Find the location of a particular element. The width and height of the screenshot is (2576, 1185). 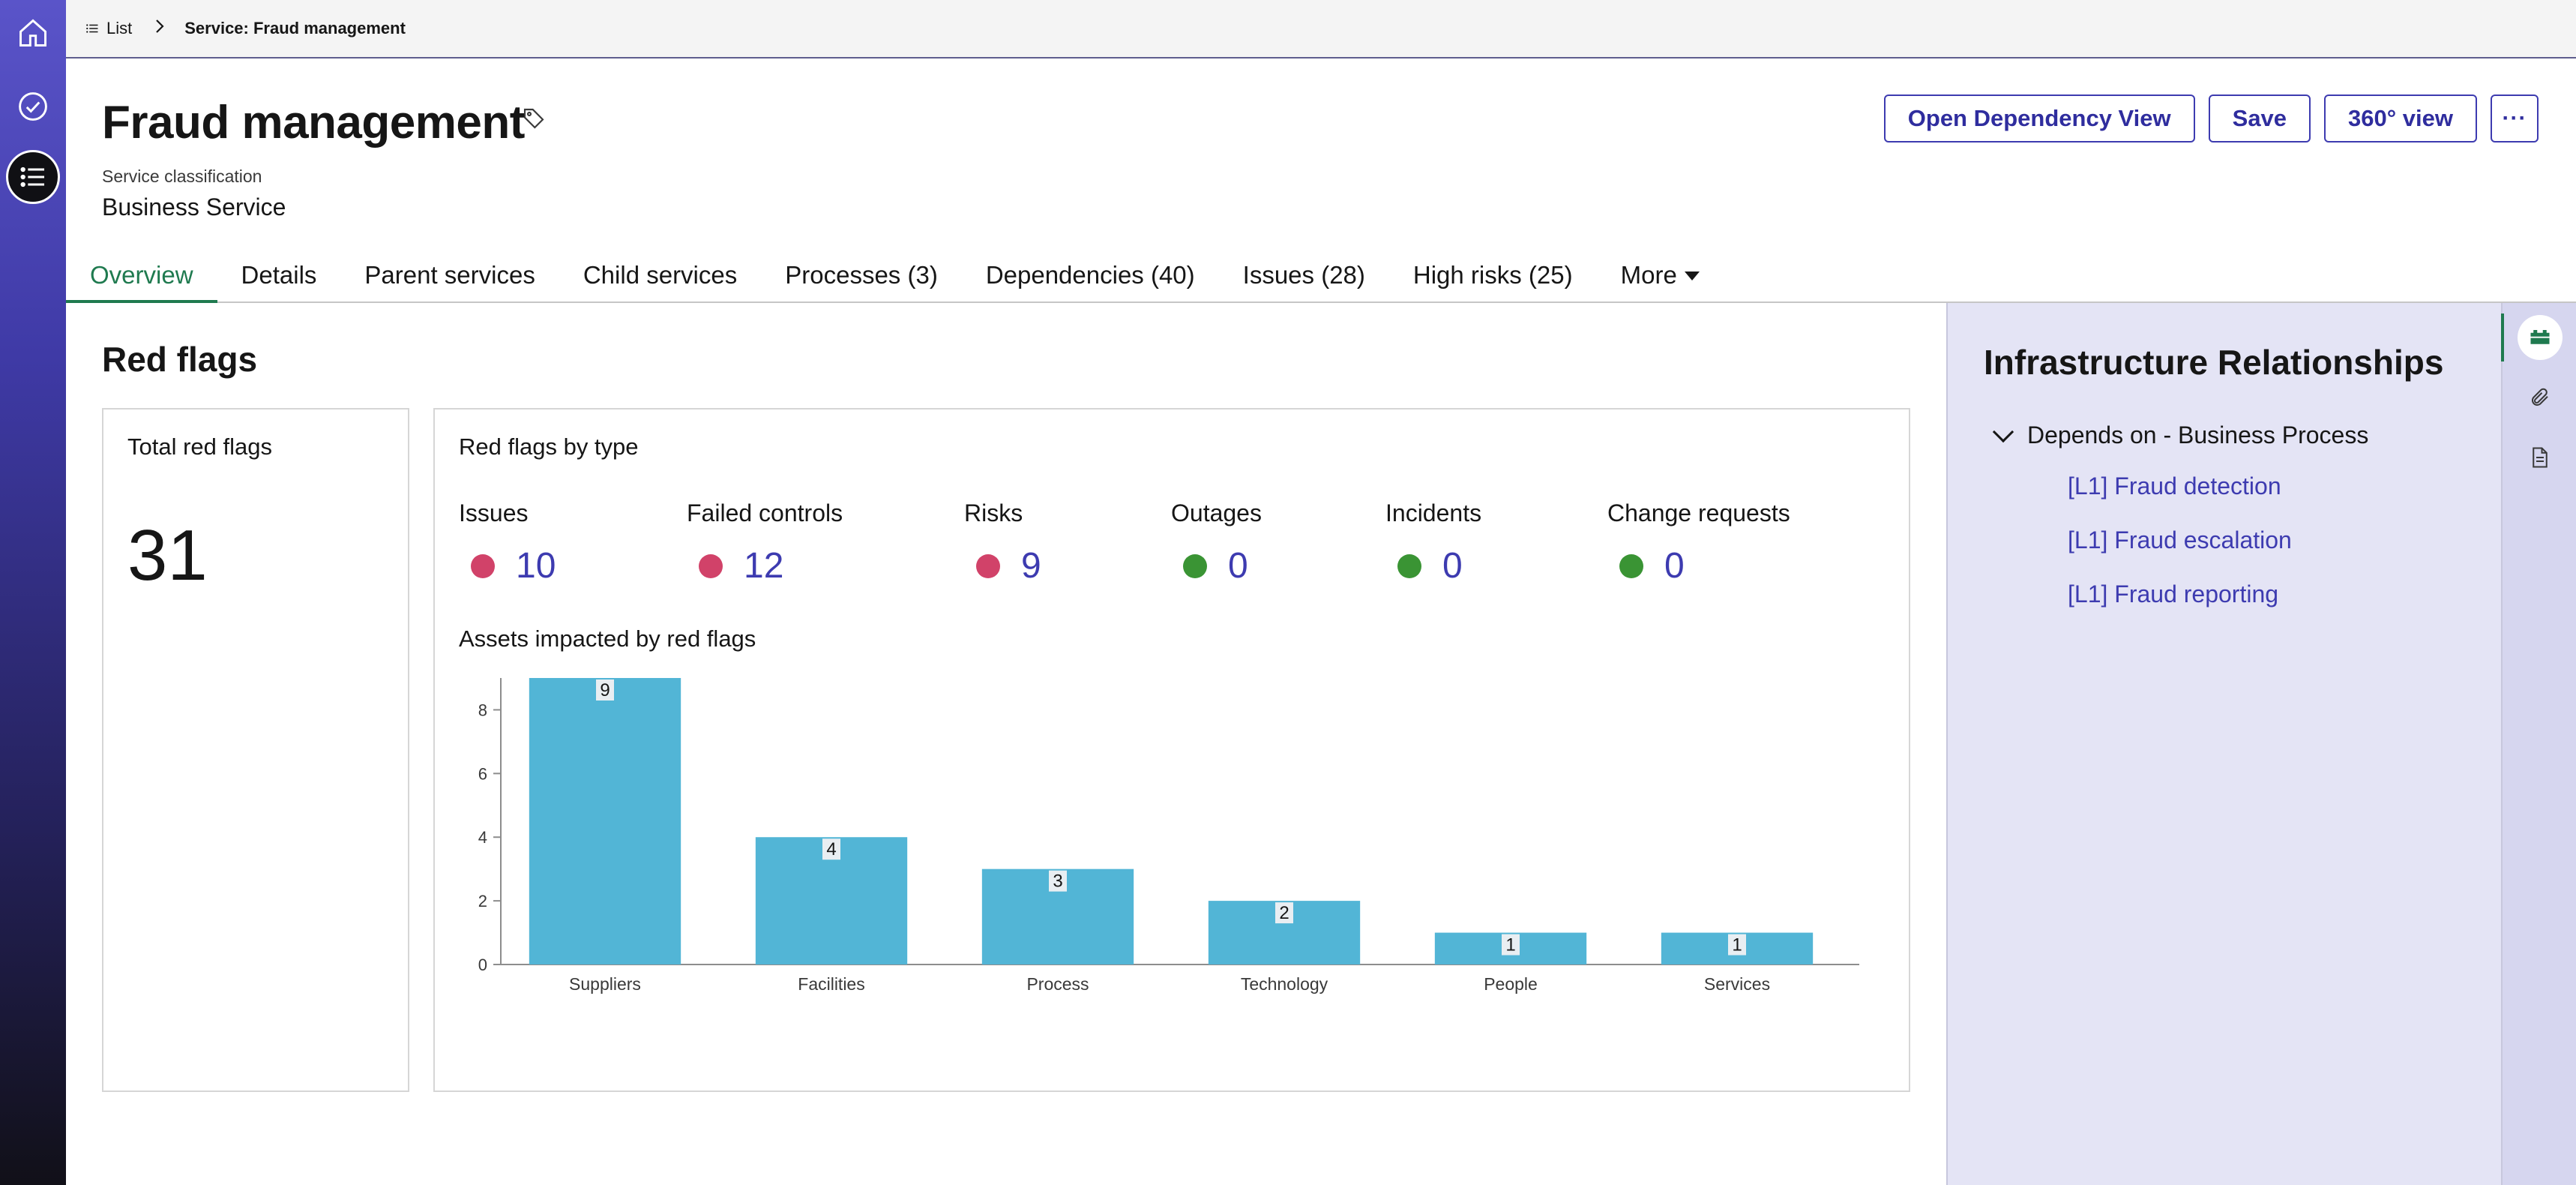

y-tick-label: 2 is located at coordinates (483, 901).